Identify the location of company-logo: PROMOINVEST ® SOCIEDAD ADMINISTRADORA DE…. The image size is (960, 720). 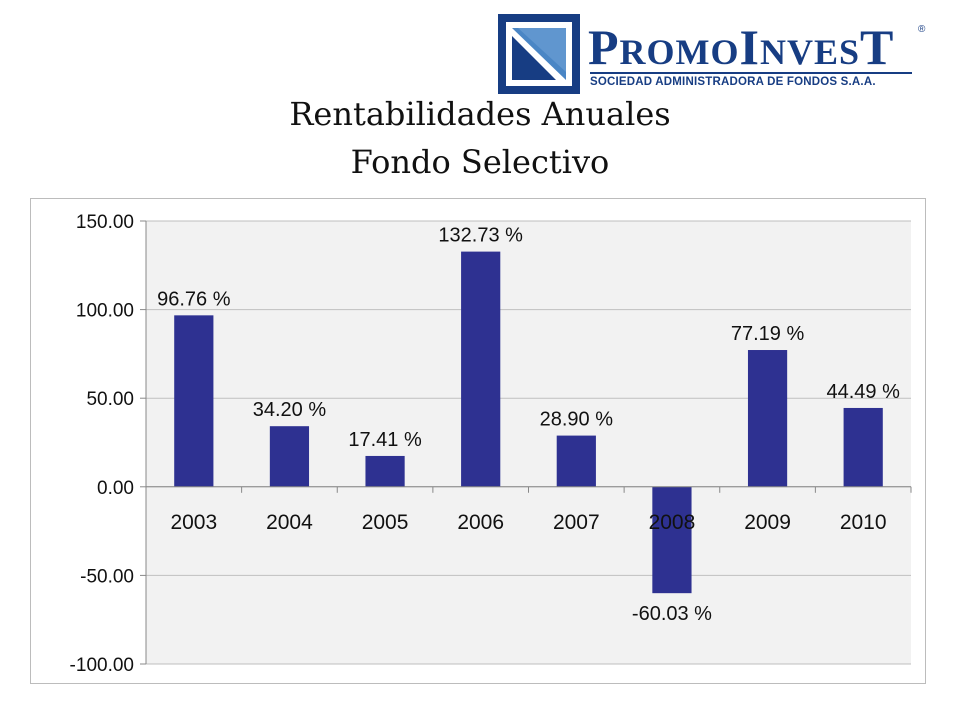
(718, 54).